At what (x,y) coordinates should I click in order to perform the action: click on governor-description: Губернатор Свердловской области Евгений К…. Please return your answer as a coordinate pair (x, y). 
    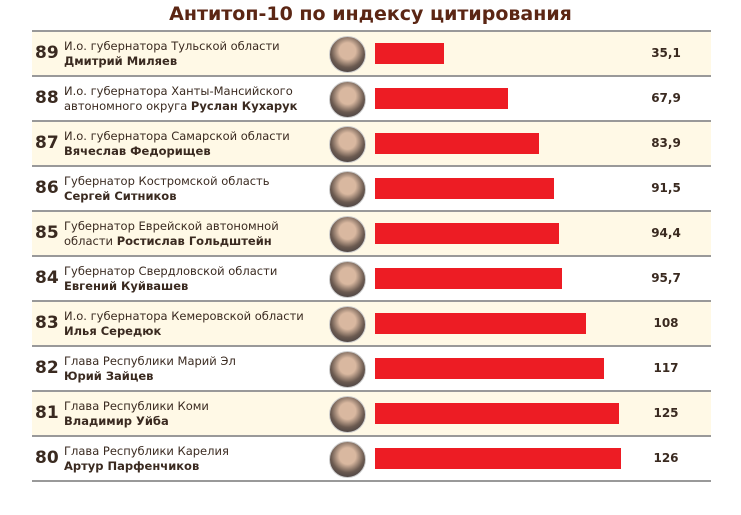
    Looking at the image, I should click on (170, 278).